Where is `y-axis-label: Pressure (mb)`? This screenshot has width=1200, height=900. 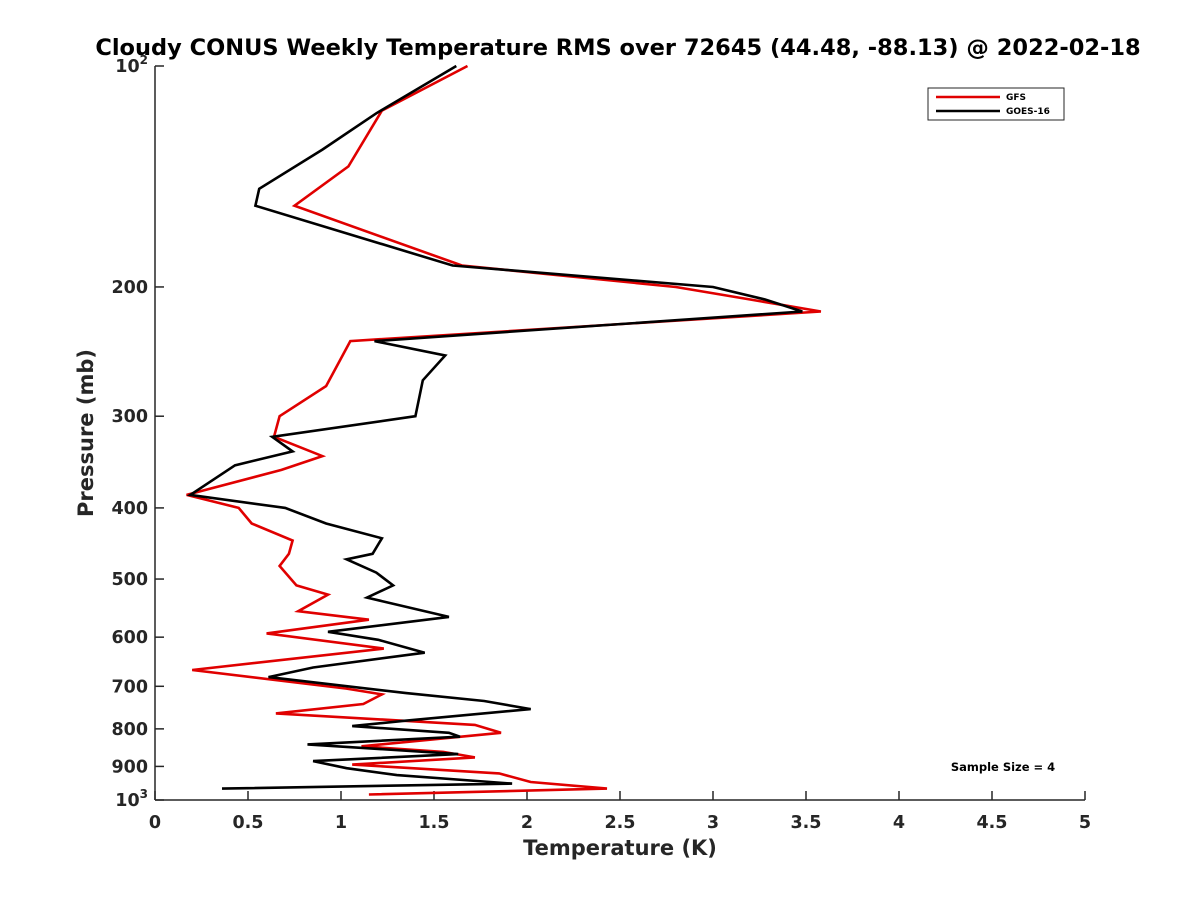
y-axis-label: Pressure (mb) is located at coordinates (86, 433).